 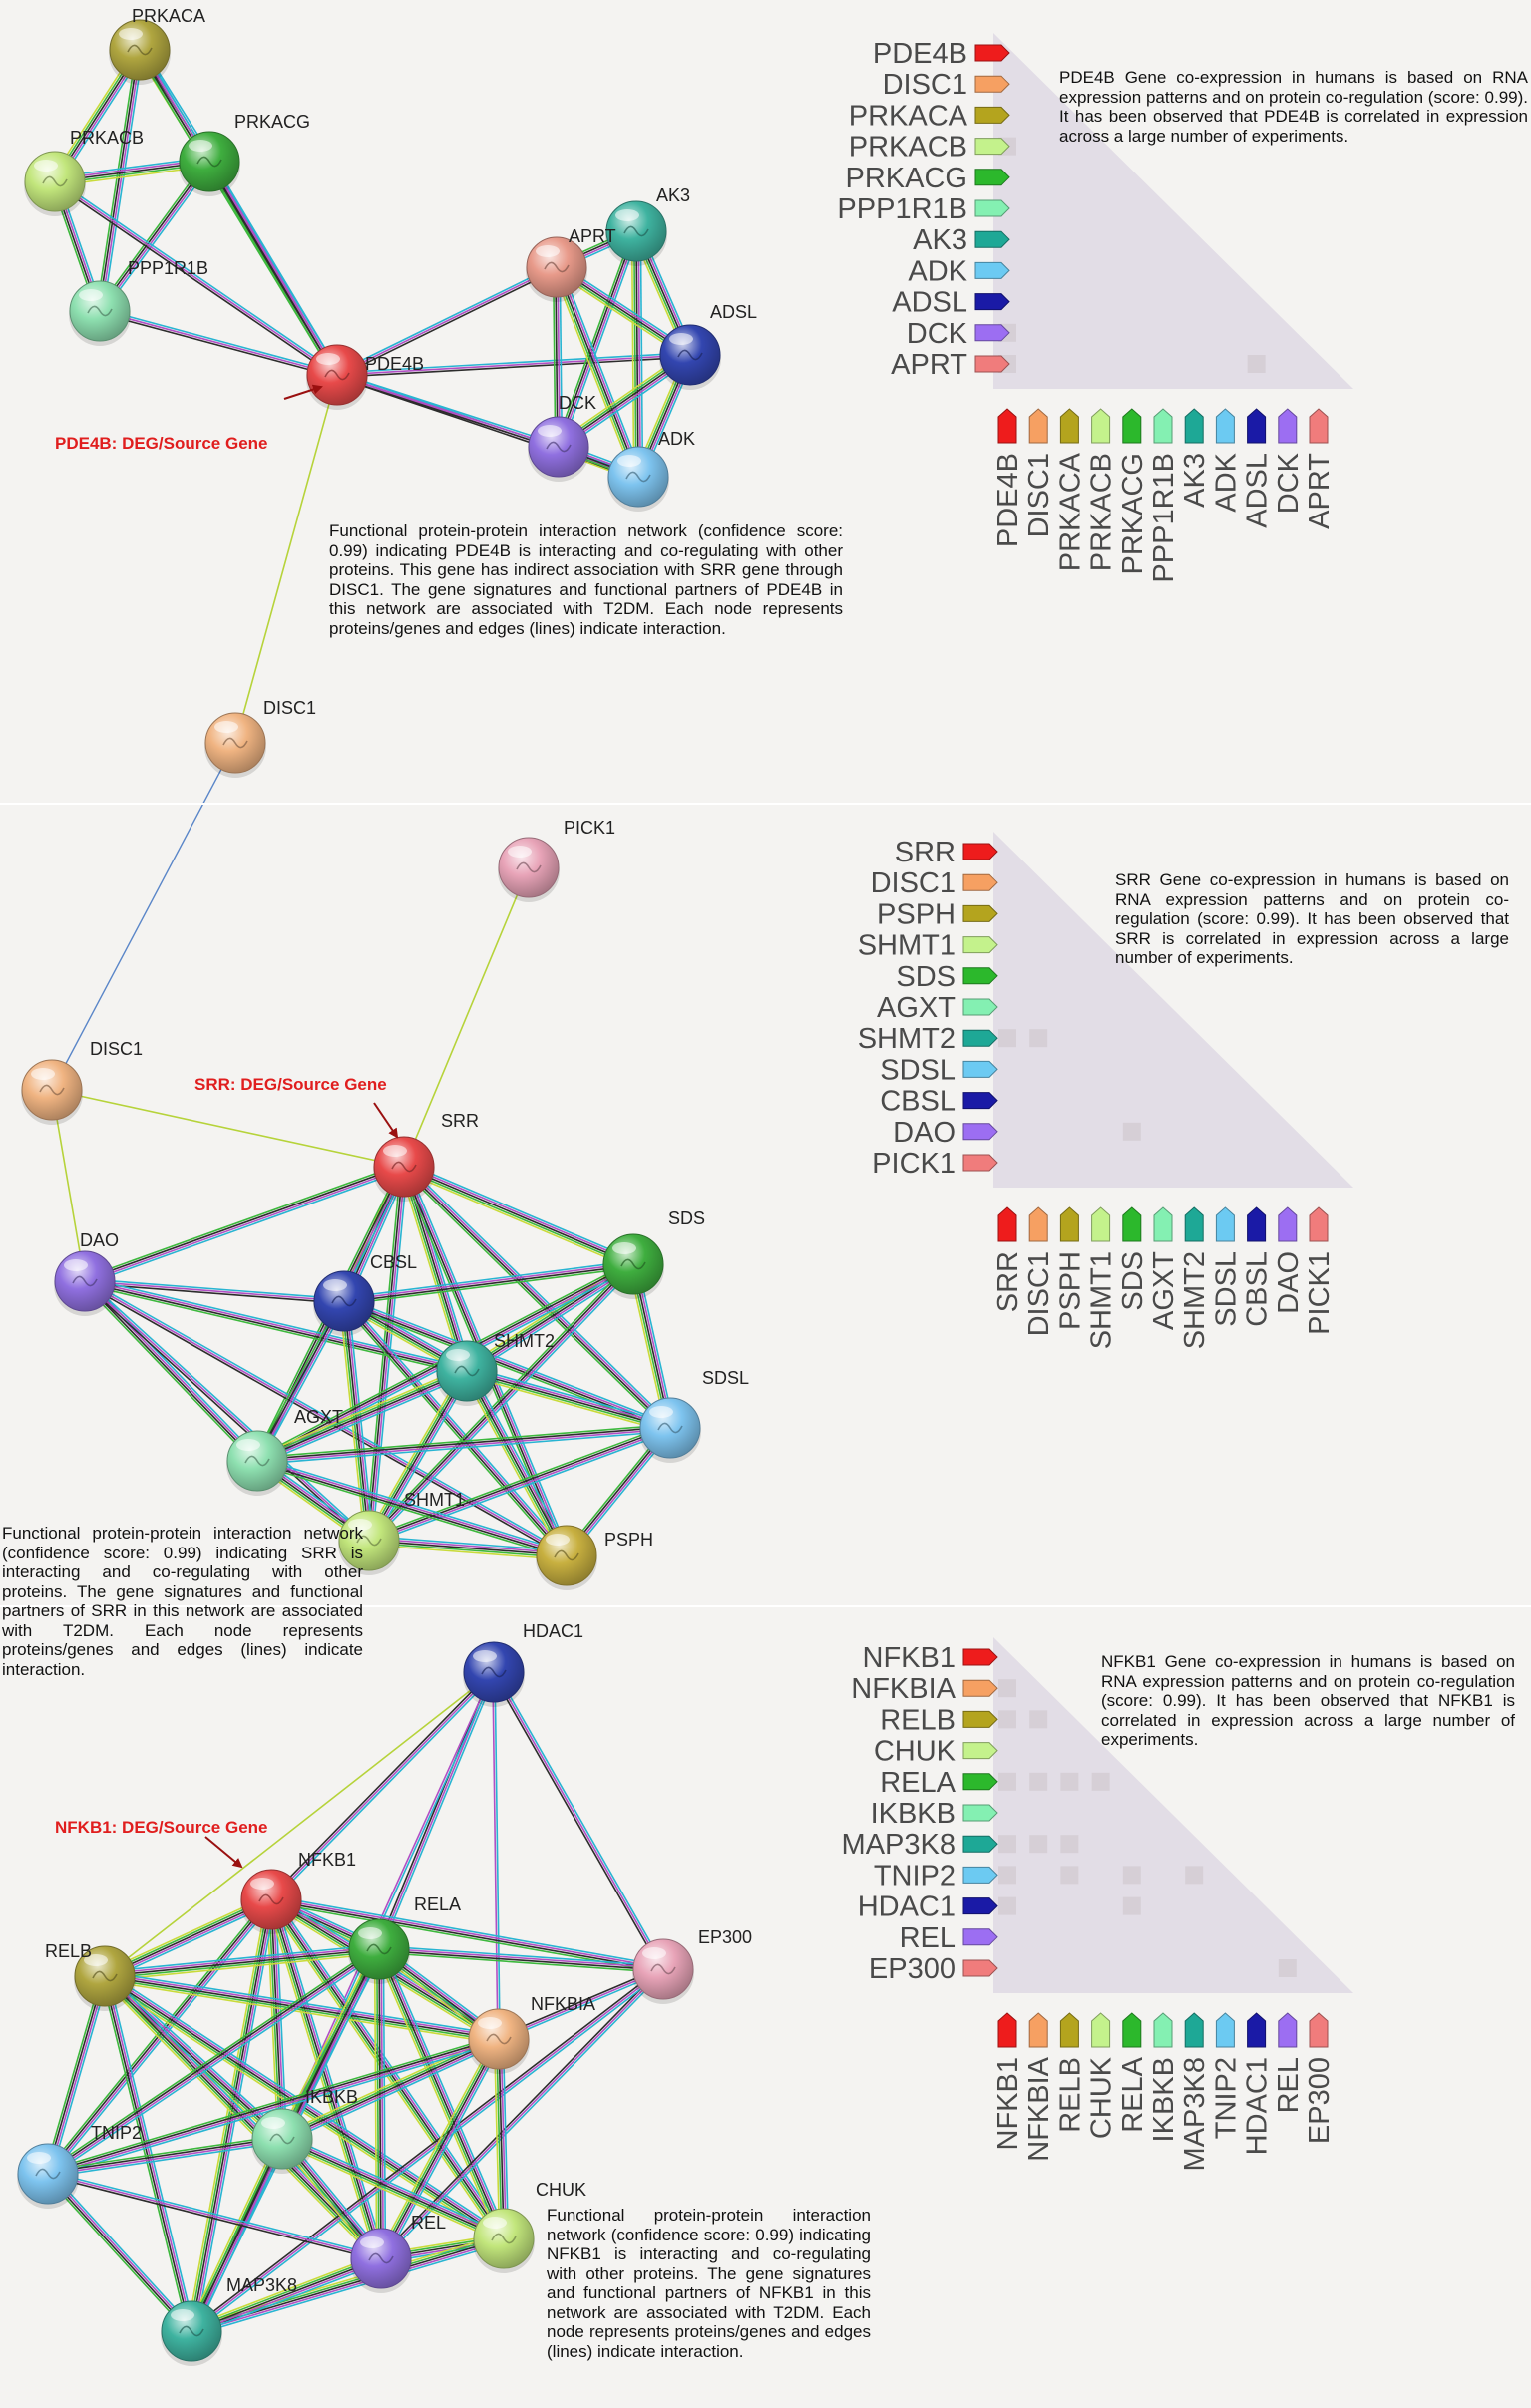 I want to click on row-label-ppp1r1b: PPP1R1B, so click(x=902, y=209).